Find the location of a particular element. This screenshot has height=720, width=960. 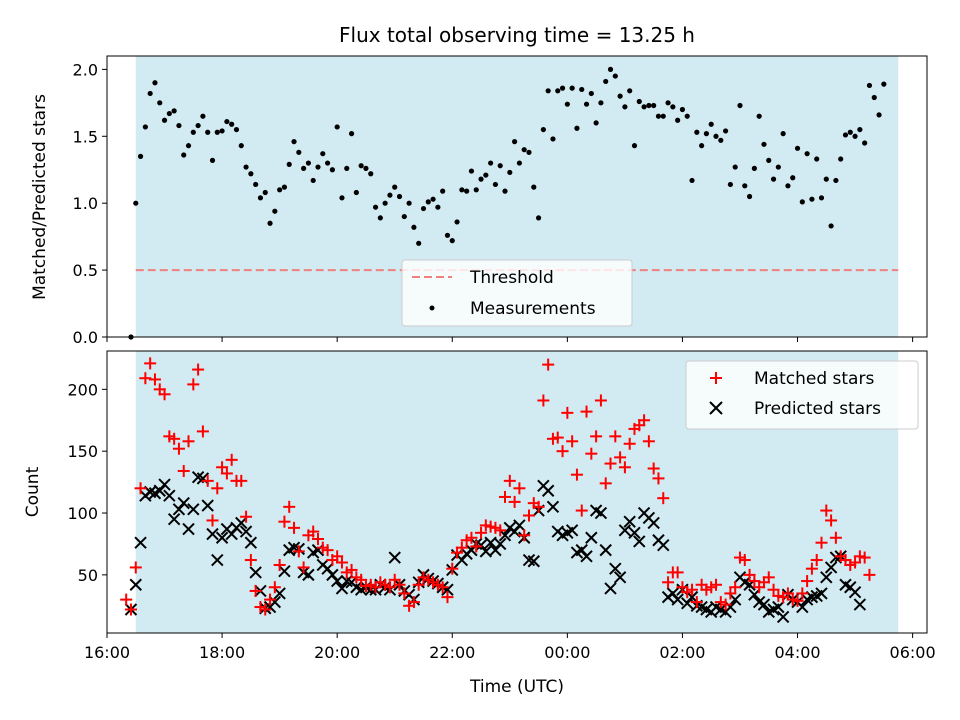

top-x-ticks is located at coordinates (510, 339).